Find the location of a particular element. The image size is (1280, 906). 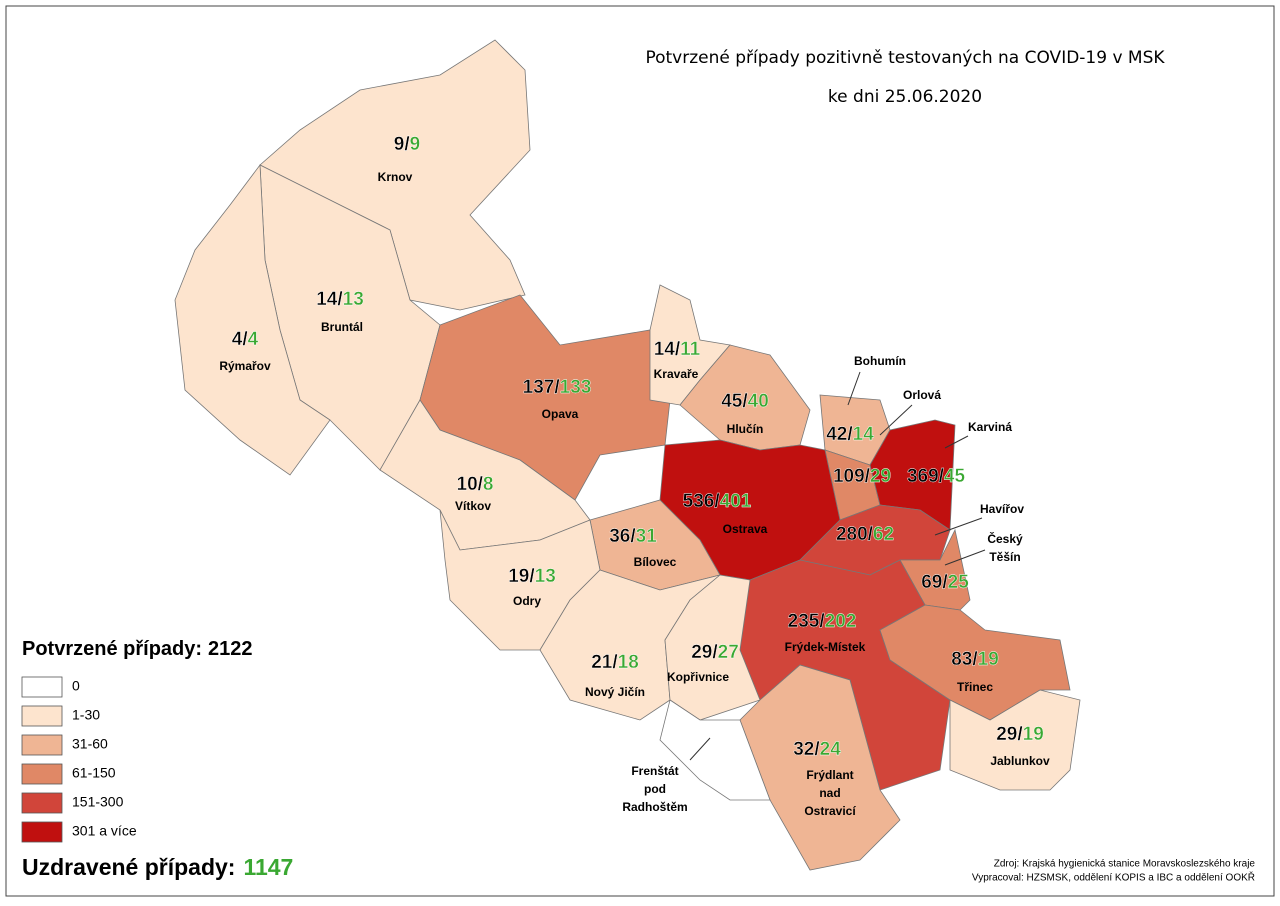

confirmed: 83 is located at coordinates (961, 659).